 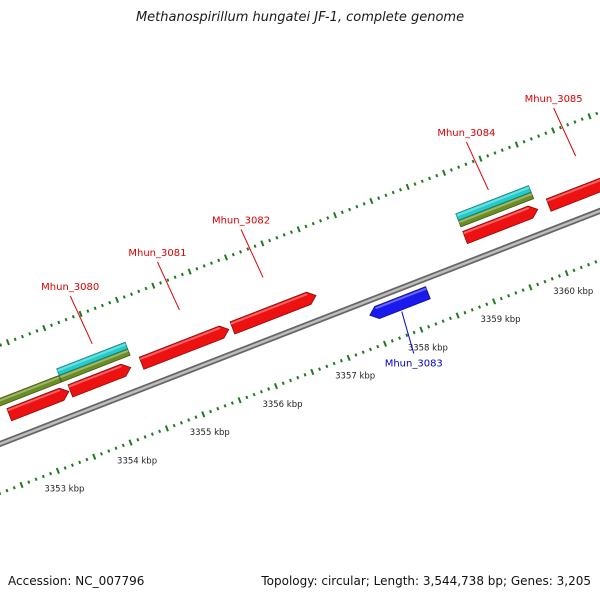 I want to click on gene-label: Mhun_3081, so click(x=157, y=253).